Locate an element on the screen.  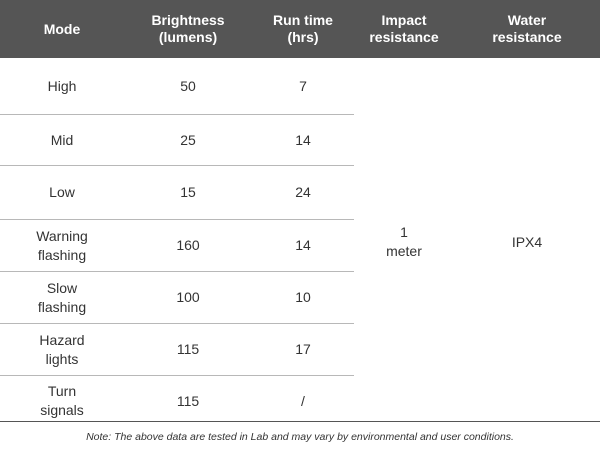
header-impact-resistance: Impact resistance is located at coordinates (404, 28).